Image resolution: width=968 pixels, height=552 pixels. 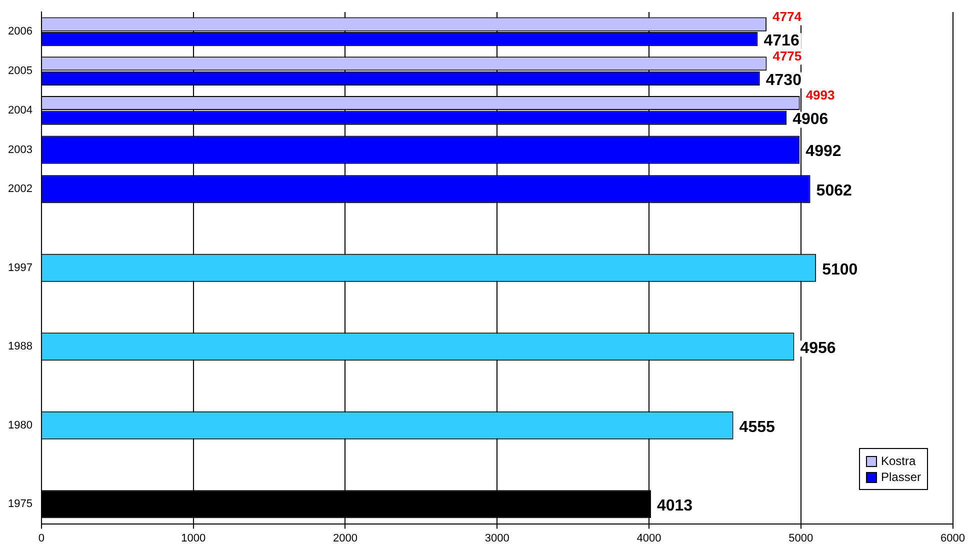 I want to click on y-tick-label: 2002, so click(x=20, y=189).